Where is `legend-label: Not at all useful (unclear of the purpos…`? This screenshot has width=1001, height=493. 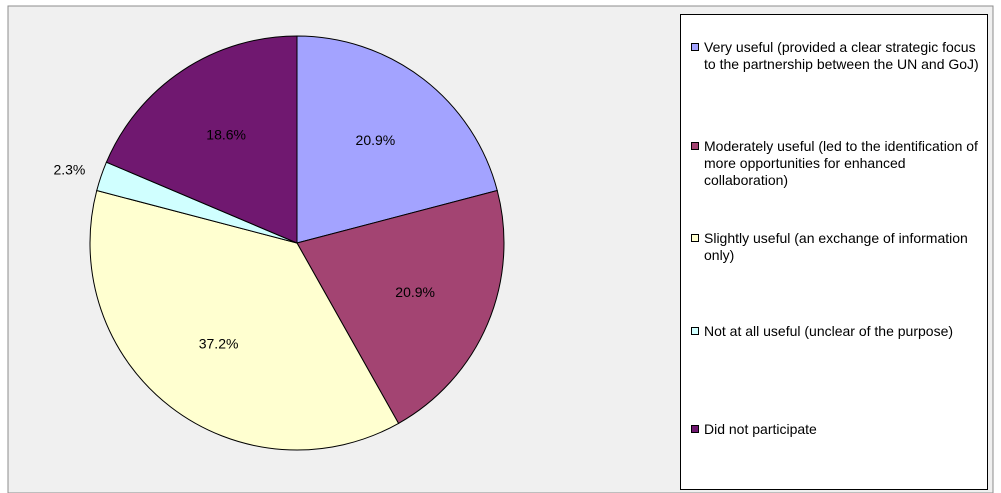 legend-label: Not at all useful (unclear of the purpos… is located at coordinates (829, 331).